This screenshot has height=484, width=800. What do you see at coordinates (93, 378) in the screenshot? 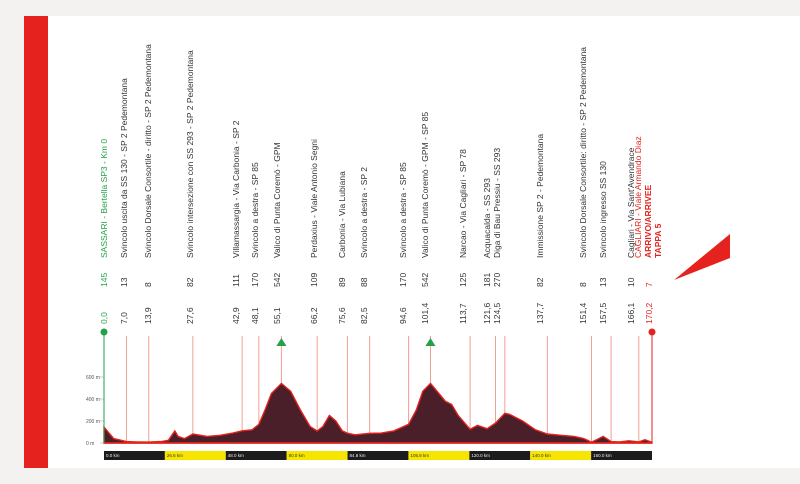
I see `y-tick-label: 600 m` at bounding box center [93, 378].